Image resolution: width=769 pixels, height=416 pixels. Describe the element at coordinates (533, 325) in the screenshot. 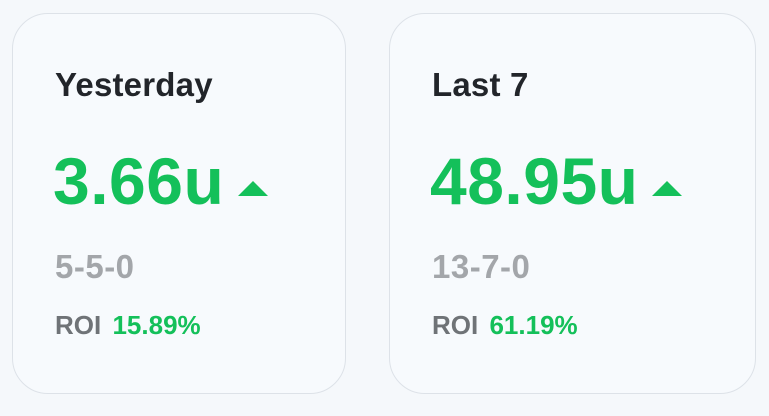

I see `roi-value: 61.19%` at that location.